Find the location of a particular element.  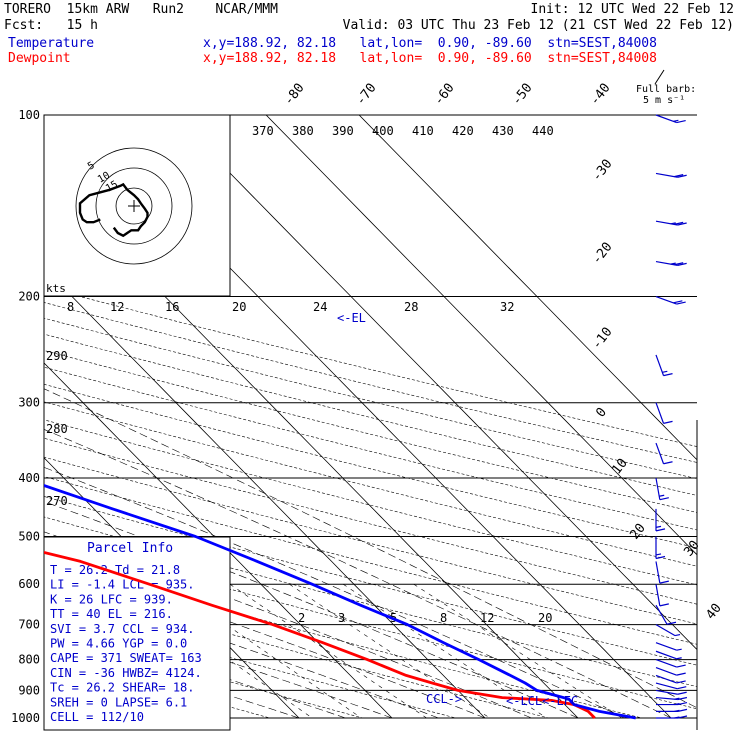

theta-label: 400 is located at coordinates (383, 131).